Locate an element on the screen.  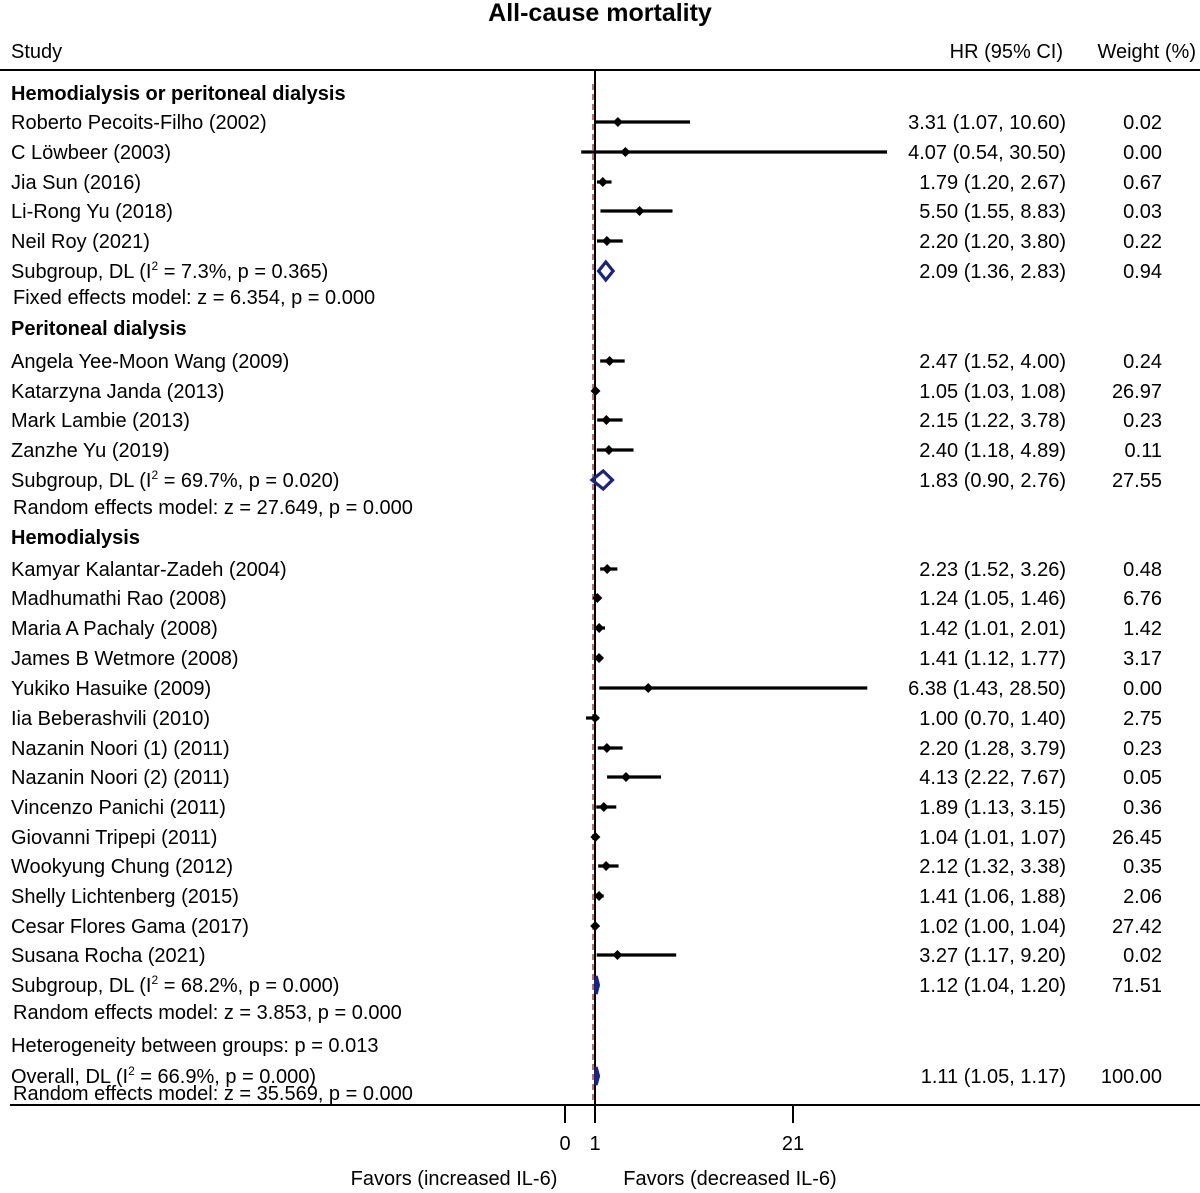
study-weight: 2.06 is located at coordinates (1142, 897).